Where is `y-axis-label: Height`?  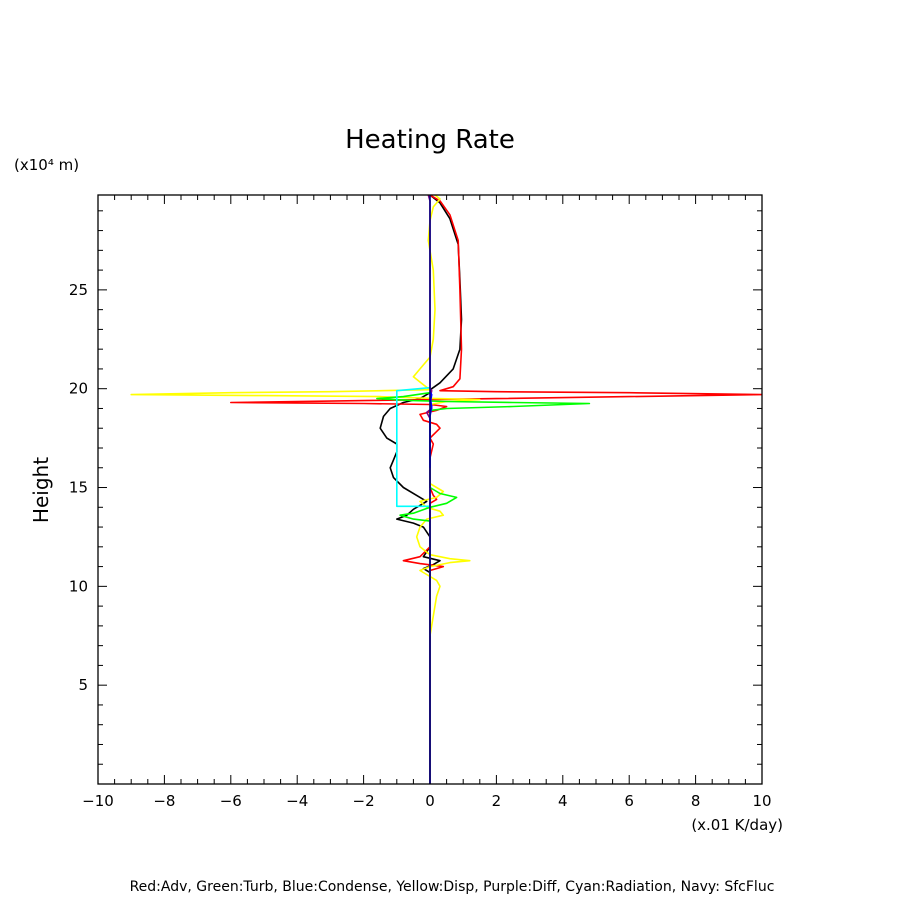
y-axis-label: Height is located at coordinates (41, 490).